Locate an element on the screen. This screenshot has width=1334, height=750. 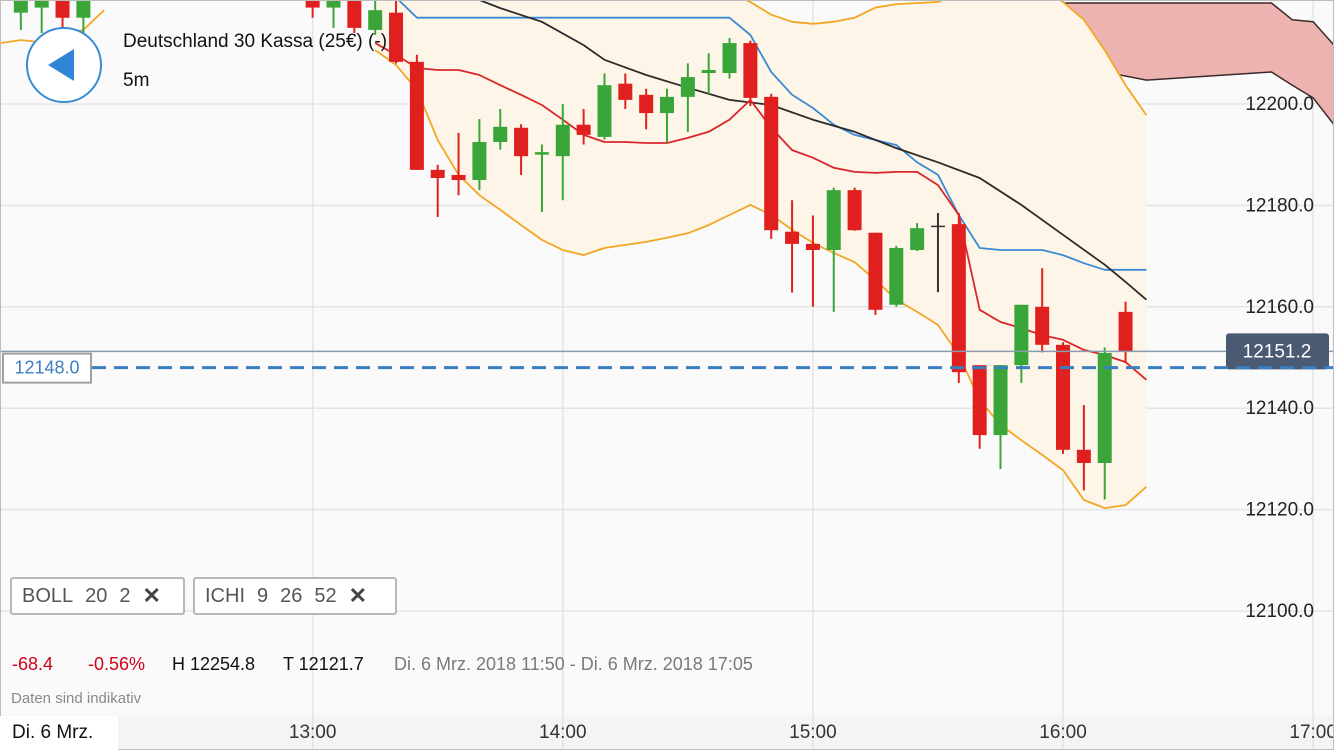
x-tick-label: 16:00 is located at coordinates (1063, 732).